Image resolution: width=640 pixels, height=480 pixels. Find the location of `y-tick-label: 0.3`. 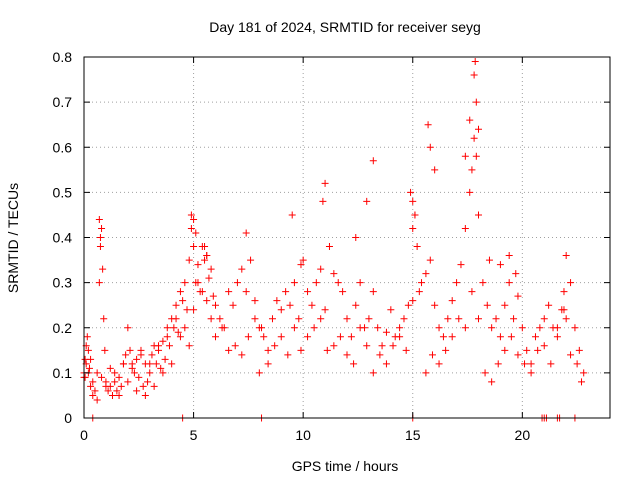

y-tick-label: 0.3 is located at coordinates (63, 283).